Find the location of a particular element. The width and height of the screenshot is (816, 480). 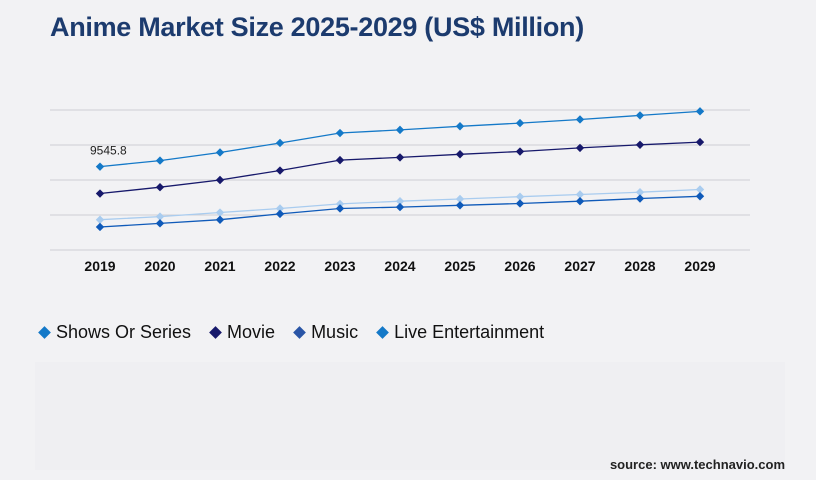

legend-item-shows-or-series: Shows Or Series is located at coordinates (115, 332).